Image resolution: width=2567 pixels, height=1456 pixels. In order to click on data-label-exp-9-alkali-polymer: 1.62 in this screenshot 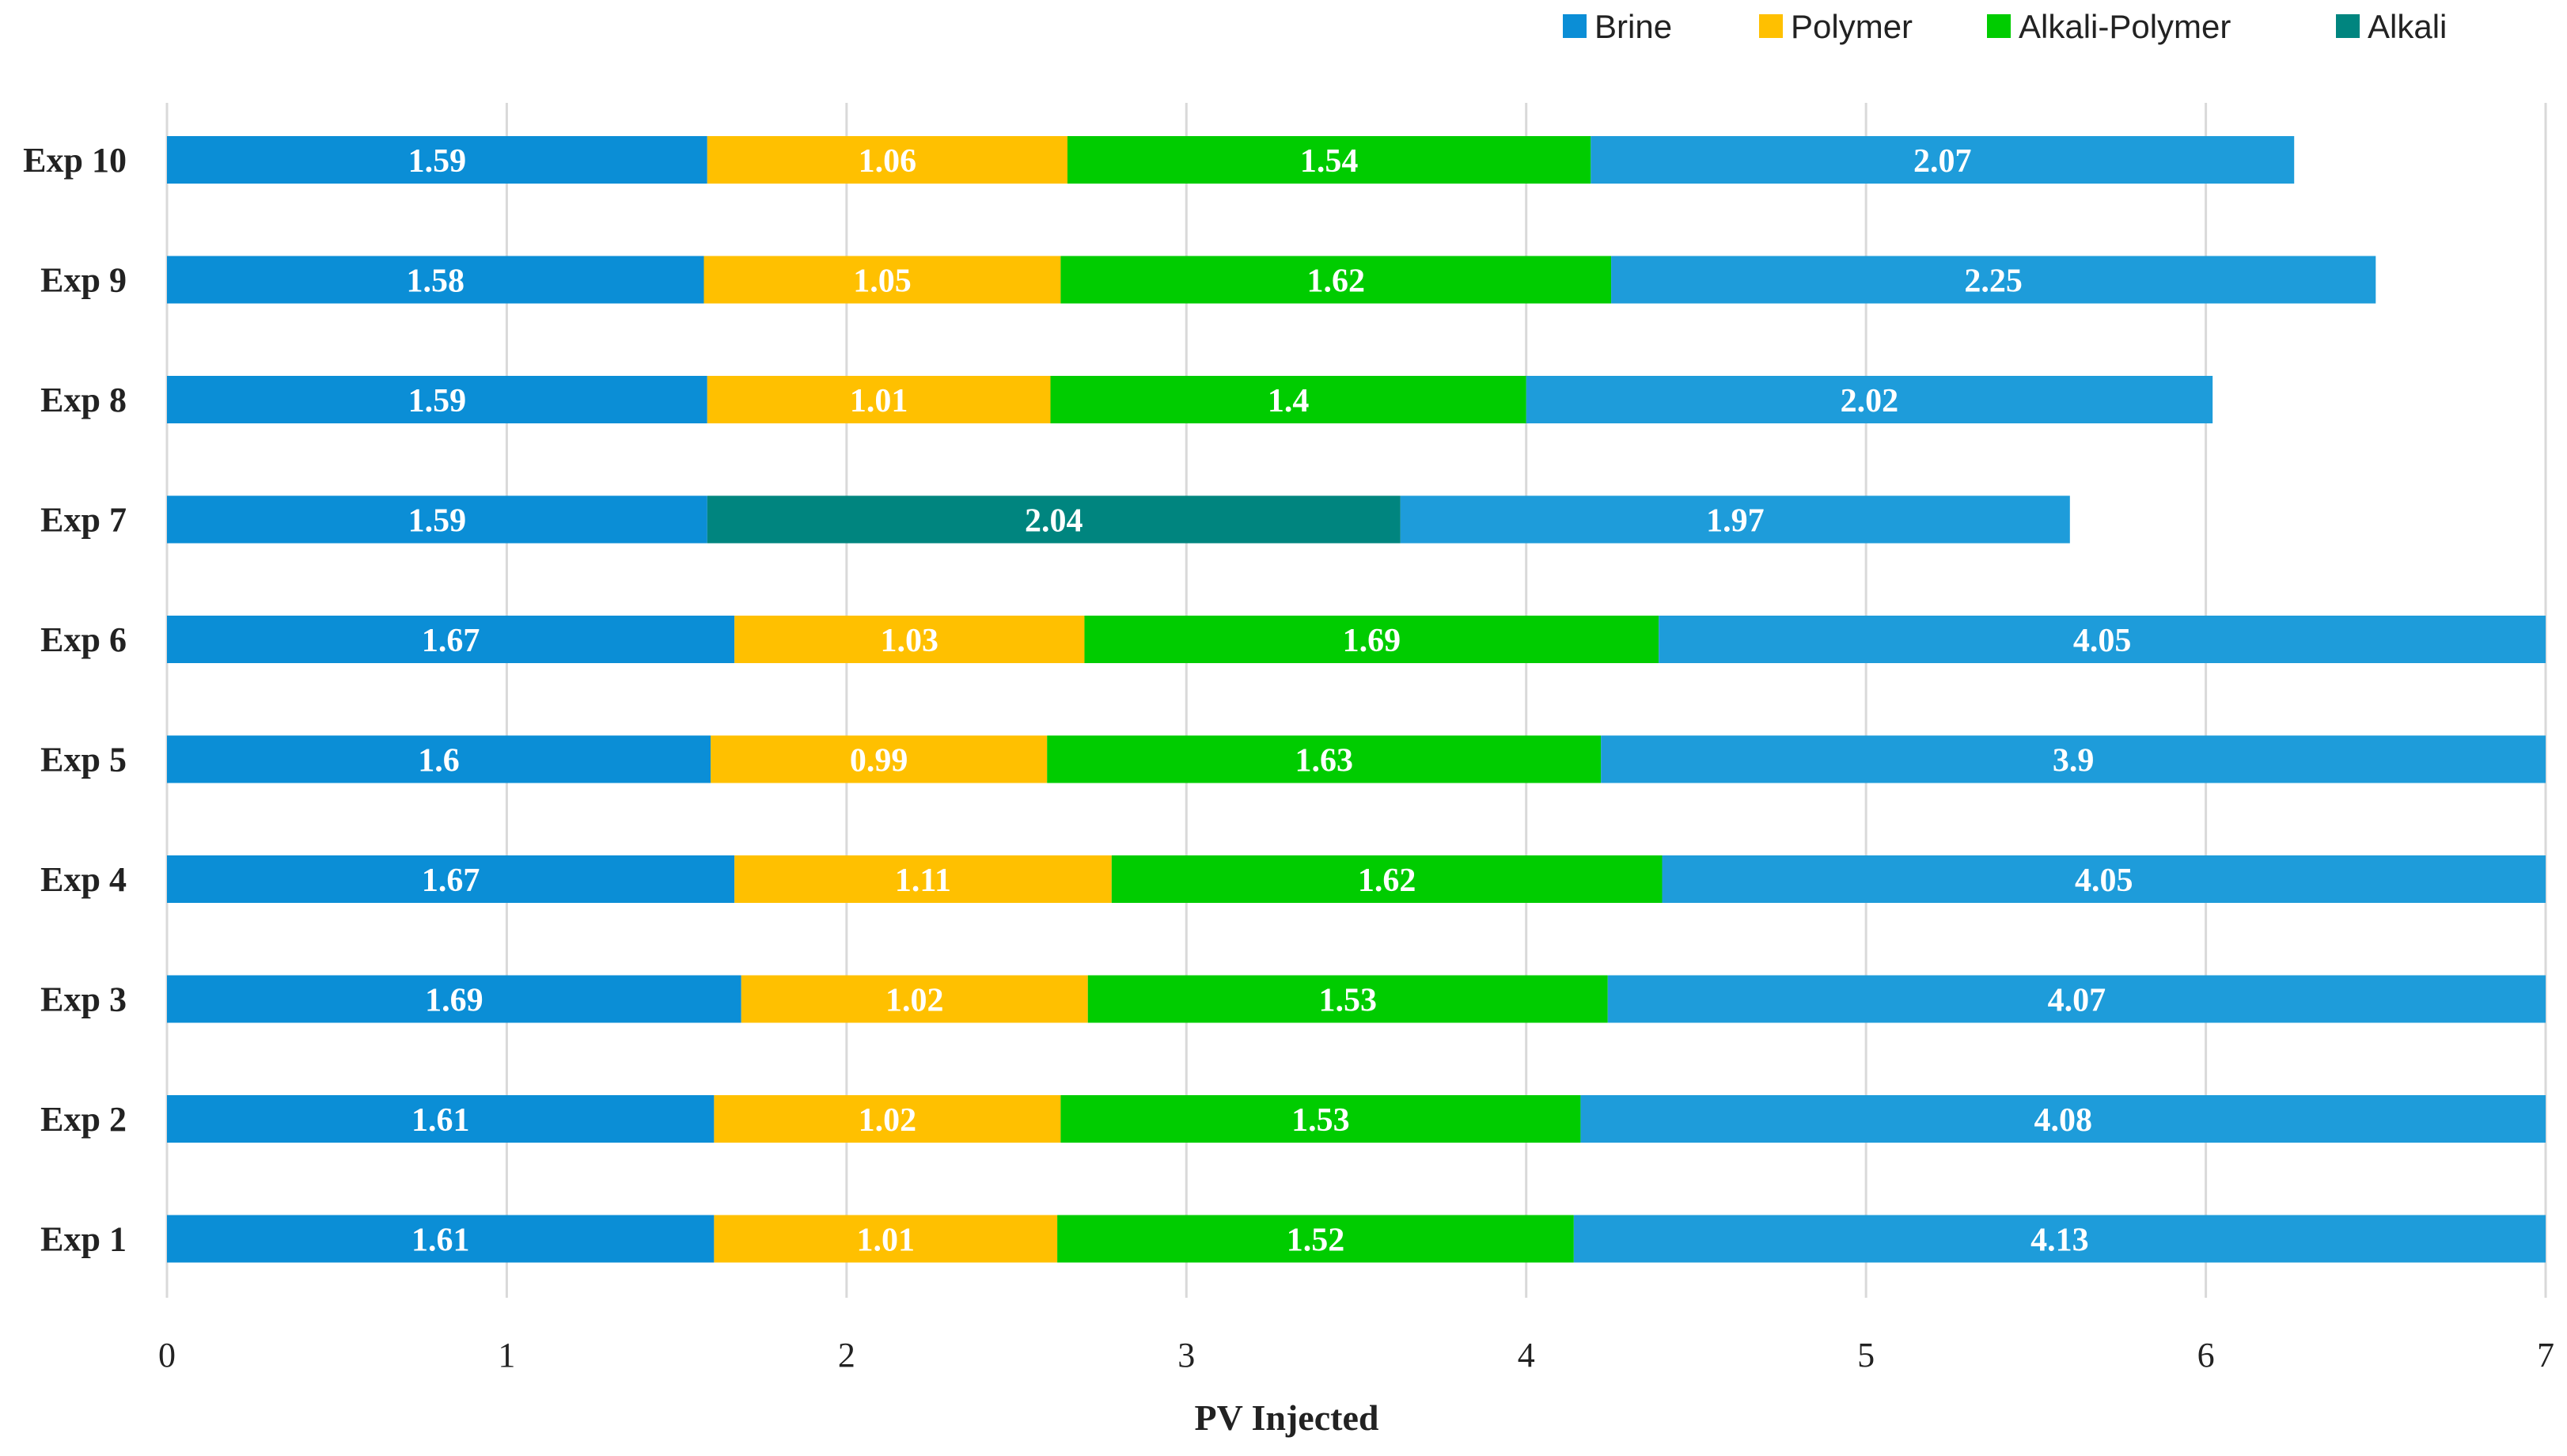, I will do `click(1335, 282)`.